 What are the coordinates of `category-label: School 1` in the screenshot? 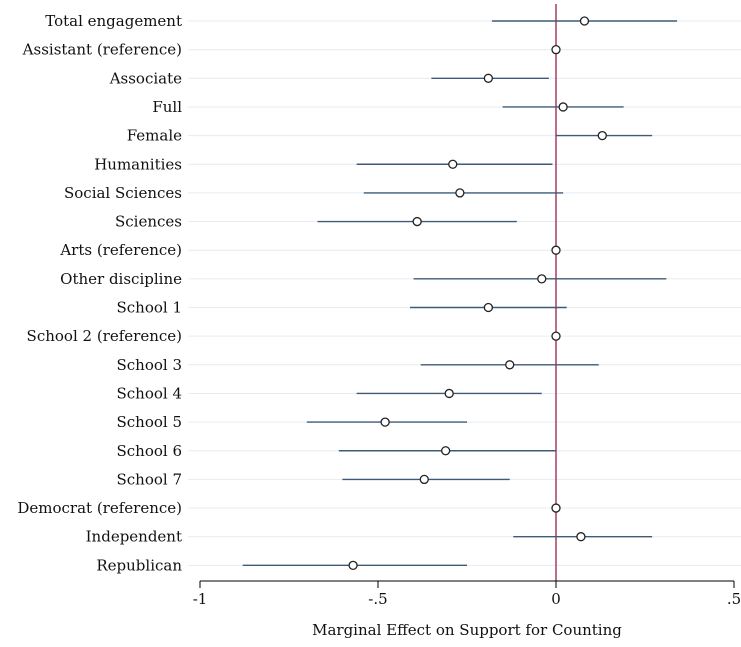 It's located at (149, 308).